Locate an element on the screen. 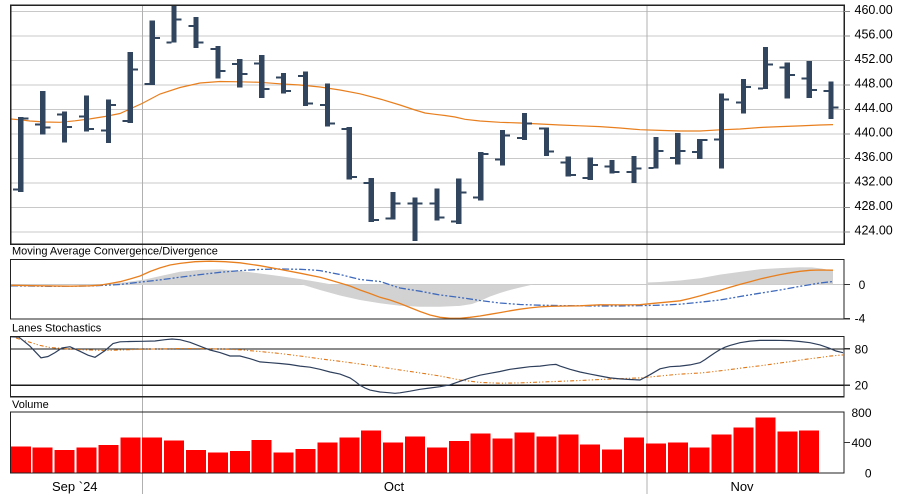 This screenshot has height=500, width=900. svg-text:Moving Average Convergence/Div: Moving Average Convergence/Divergence is located at coordinates (115, 252).